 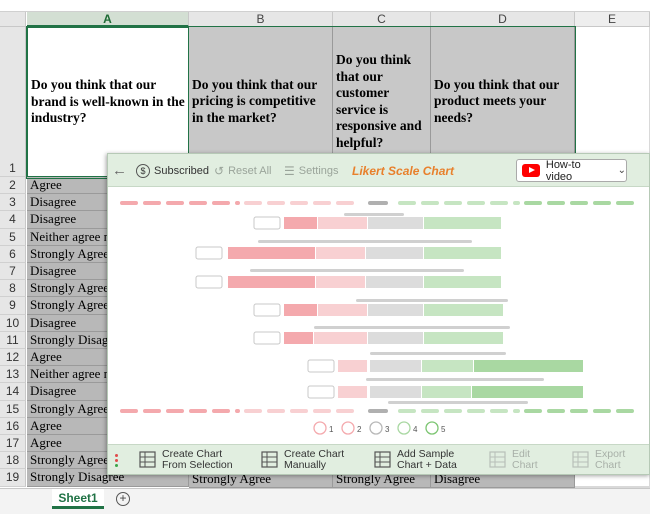 I want to click on sheet-tab-sheet1: Sheet1, so click(x=78, y=499).